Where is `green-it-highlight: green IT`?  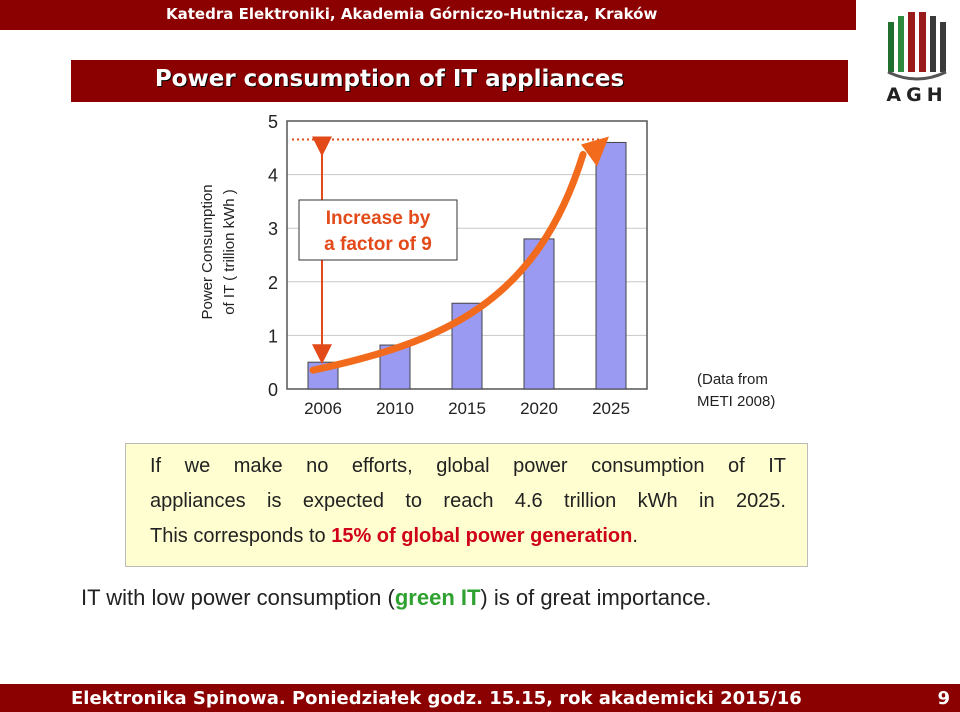 green-it-highlight: green IT is located at coordinates (437, 597).